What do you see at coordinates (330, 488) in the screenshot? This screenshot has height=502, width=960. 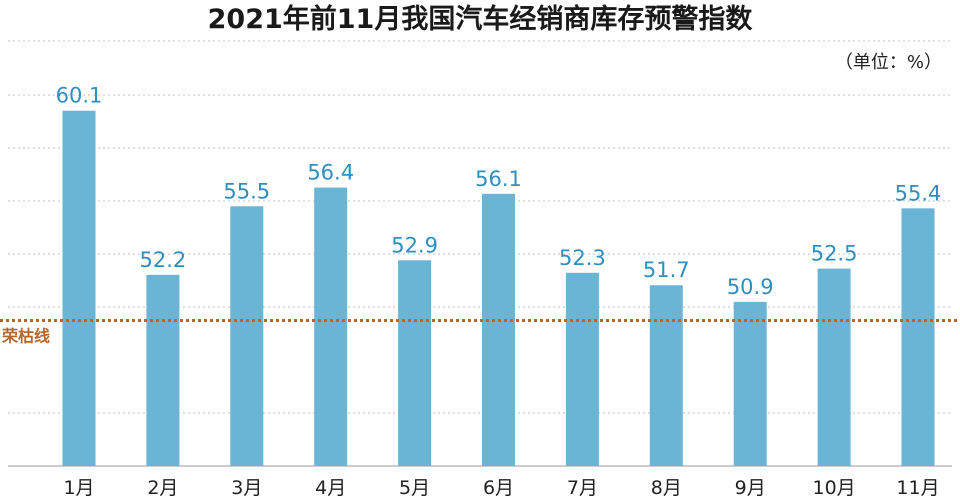 I see `x-tick-label-4: 4月` at bounding box center [330, 488].